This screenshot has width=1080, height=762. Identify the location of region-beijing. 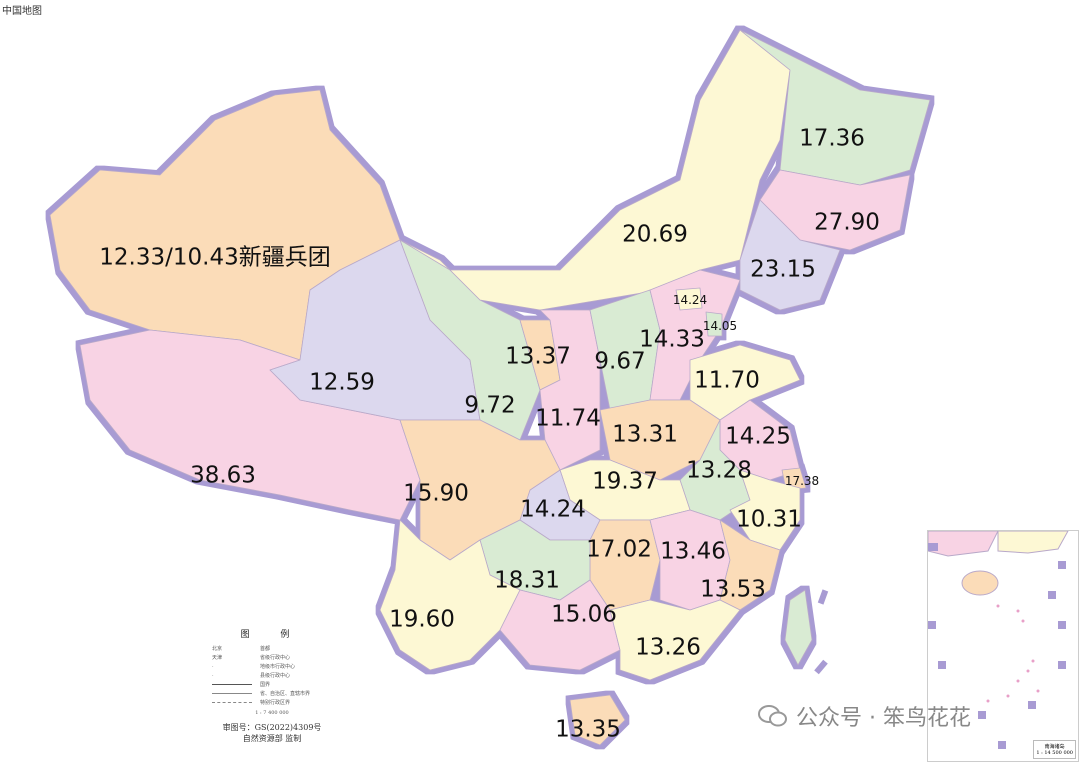
(689, 299).